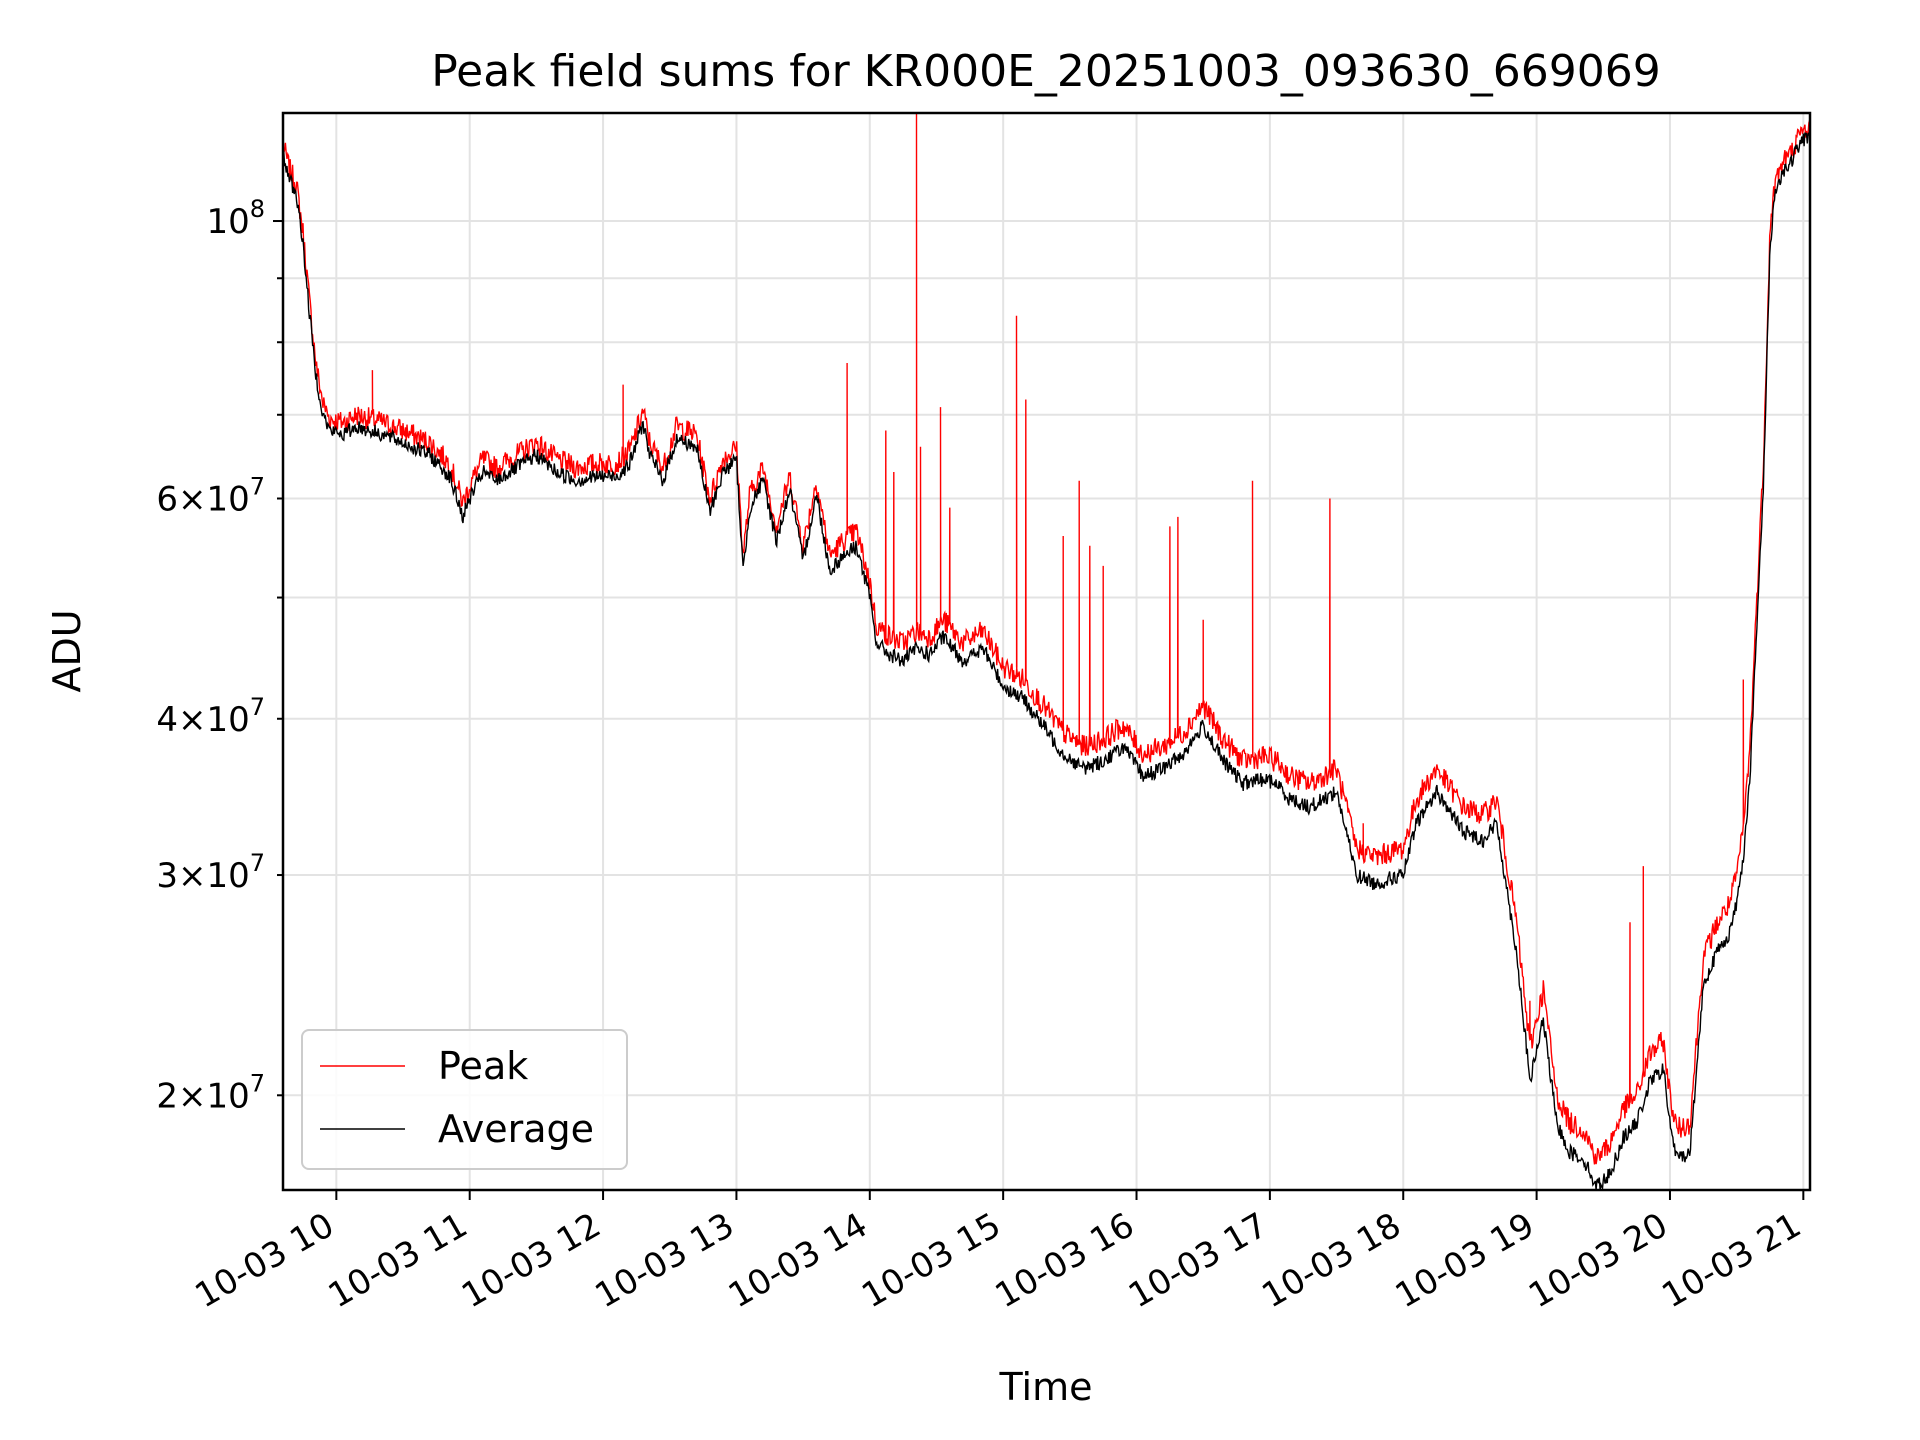 The width and height of the screenshot is (1920, 1440). What do you see at coordinates (210, 1092) in the screenshot?
I see `y-tick-label: 2×107` at bounding box center [210, 1092].